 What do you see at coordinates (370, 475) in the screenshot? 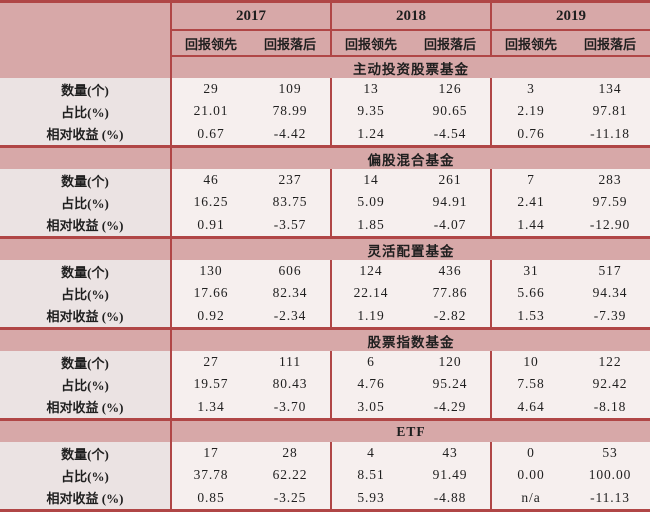
I see `value-cell: 8.51` at bounding box center [370, 475].